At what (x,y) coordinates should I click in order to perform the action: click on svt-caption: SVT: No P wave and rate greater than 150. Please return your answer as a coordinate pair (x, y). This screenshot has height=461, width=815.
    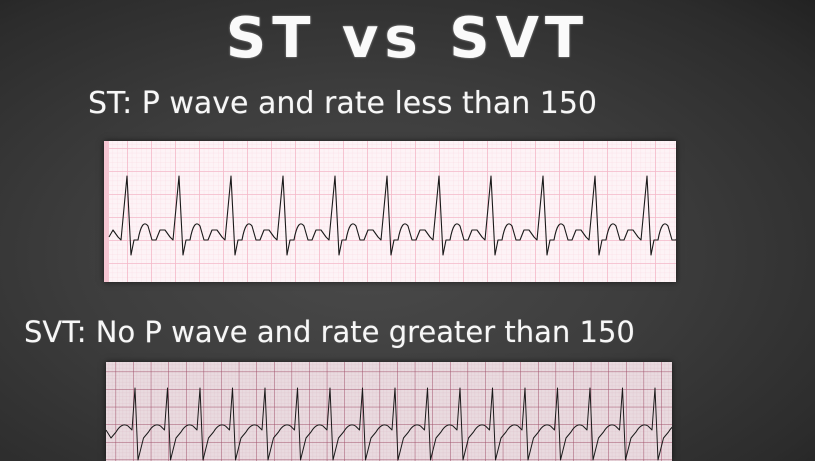
    Looking at the image, I should click on (329, 332).